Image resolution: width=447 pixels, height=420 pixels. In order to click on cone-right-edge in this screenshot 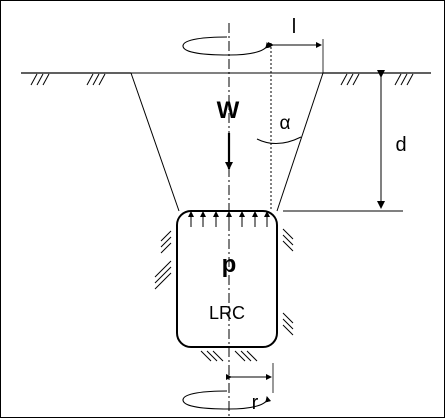, I will do `click(300, 142)`.